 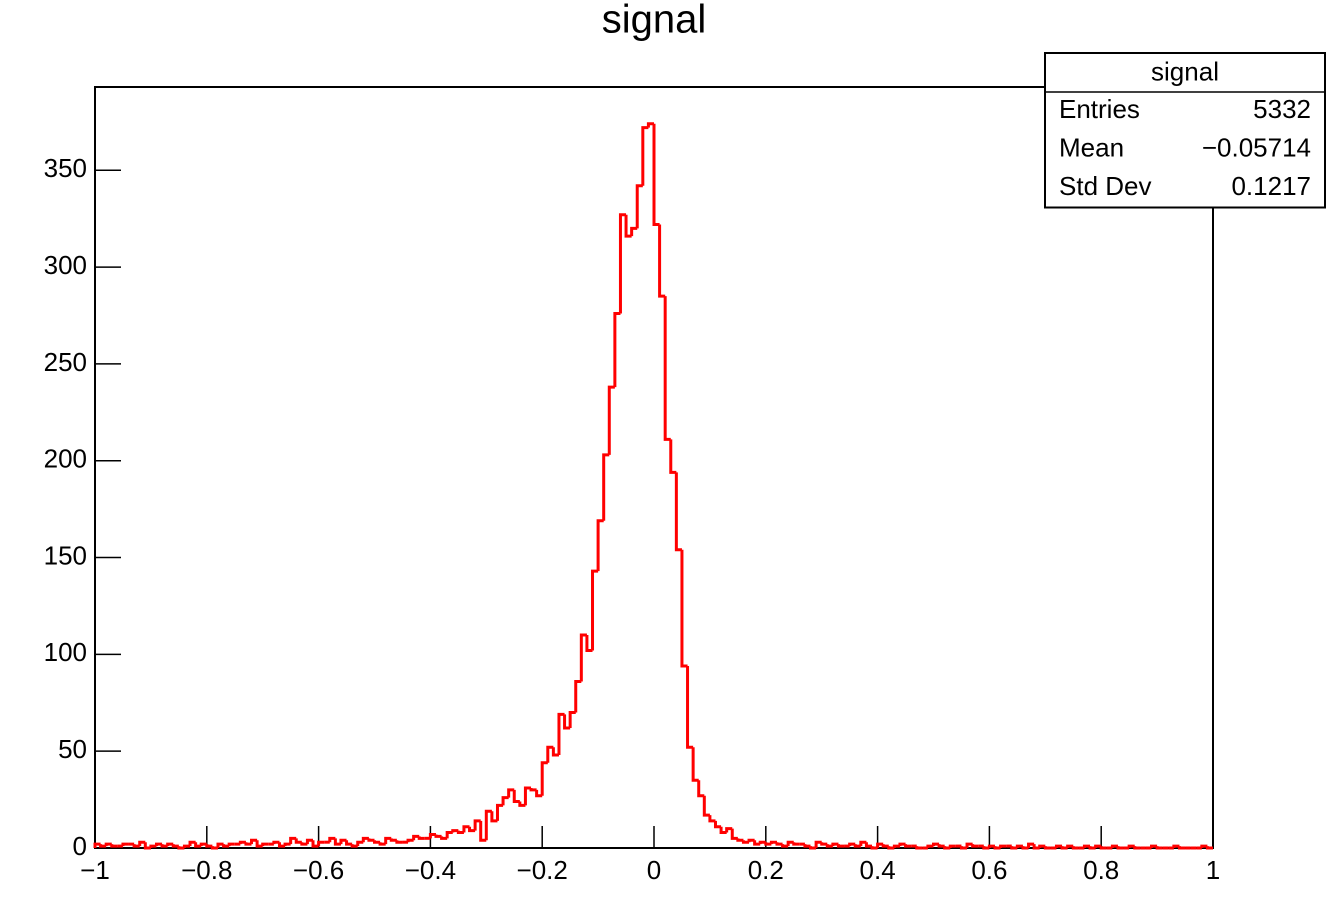 I want to click on stats-box, so click(x=1185, y=130).